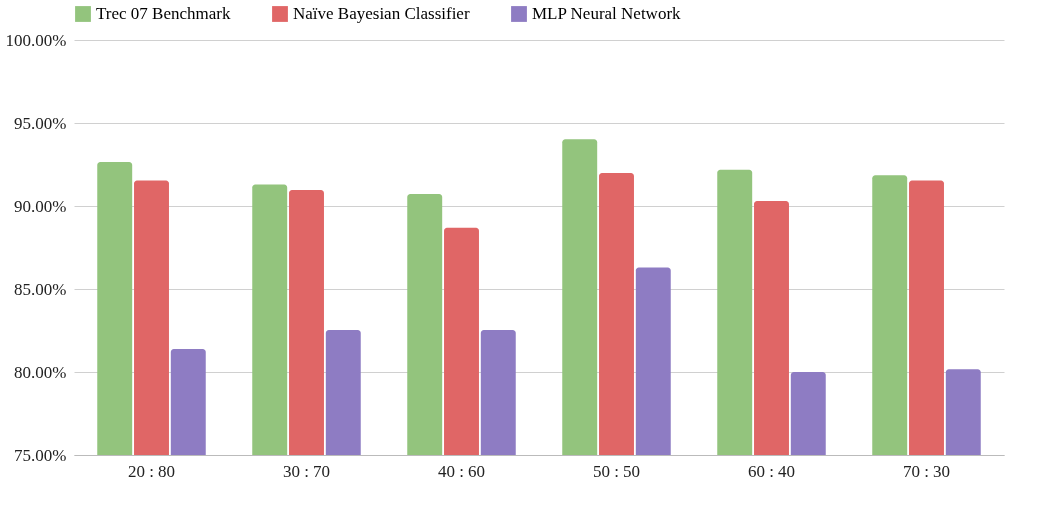  Describe the element at coordinates (40, 123) in the screenshot. I see `y-tick-label: 95.00%` at that location.